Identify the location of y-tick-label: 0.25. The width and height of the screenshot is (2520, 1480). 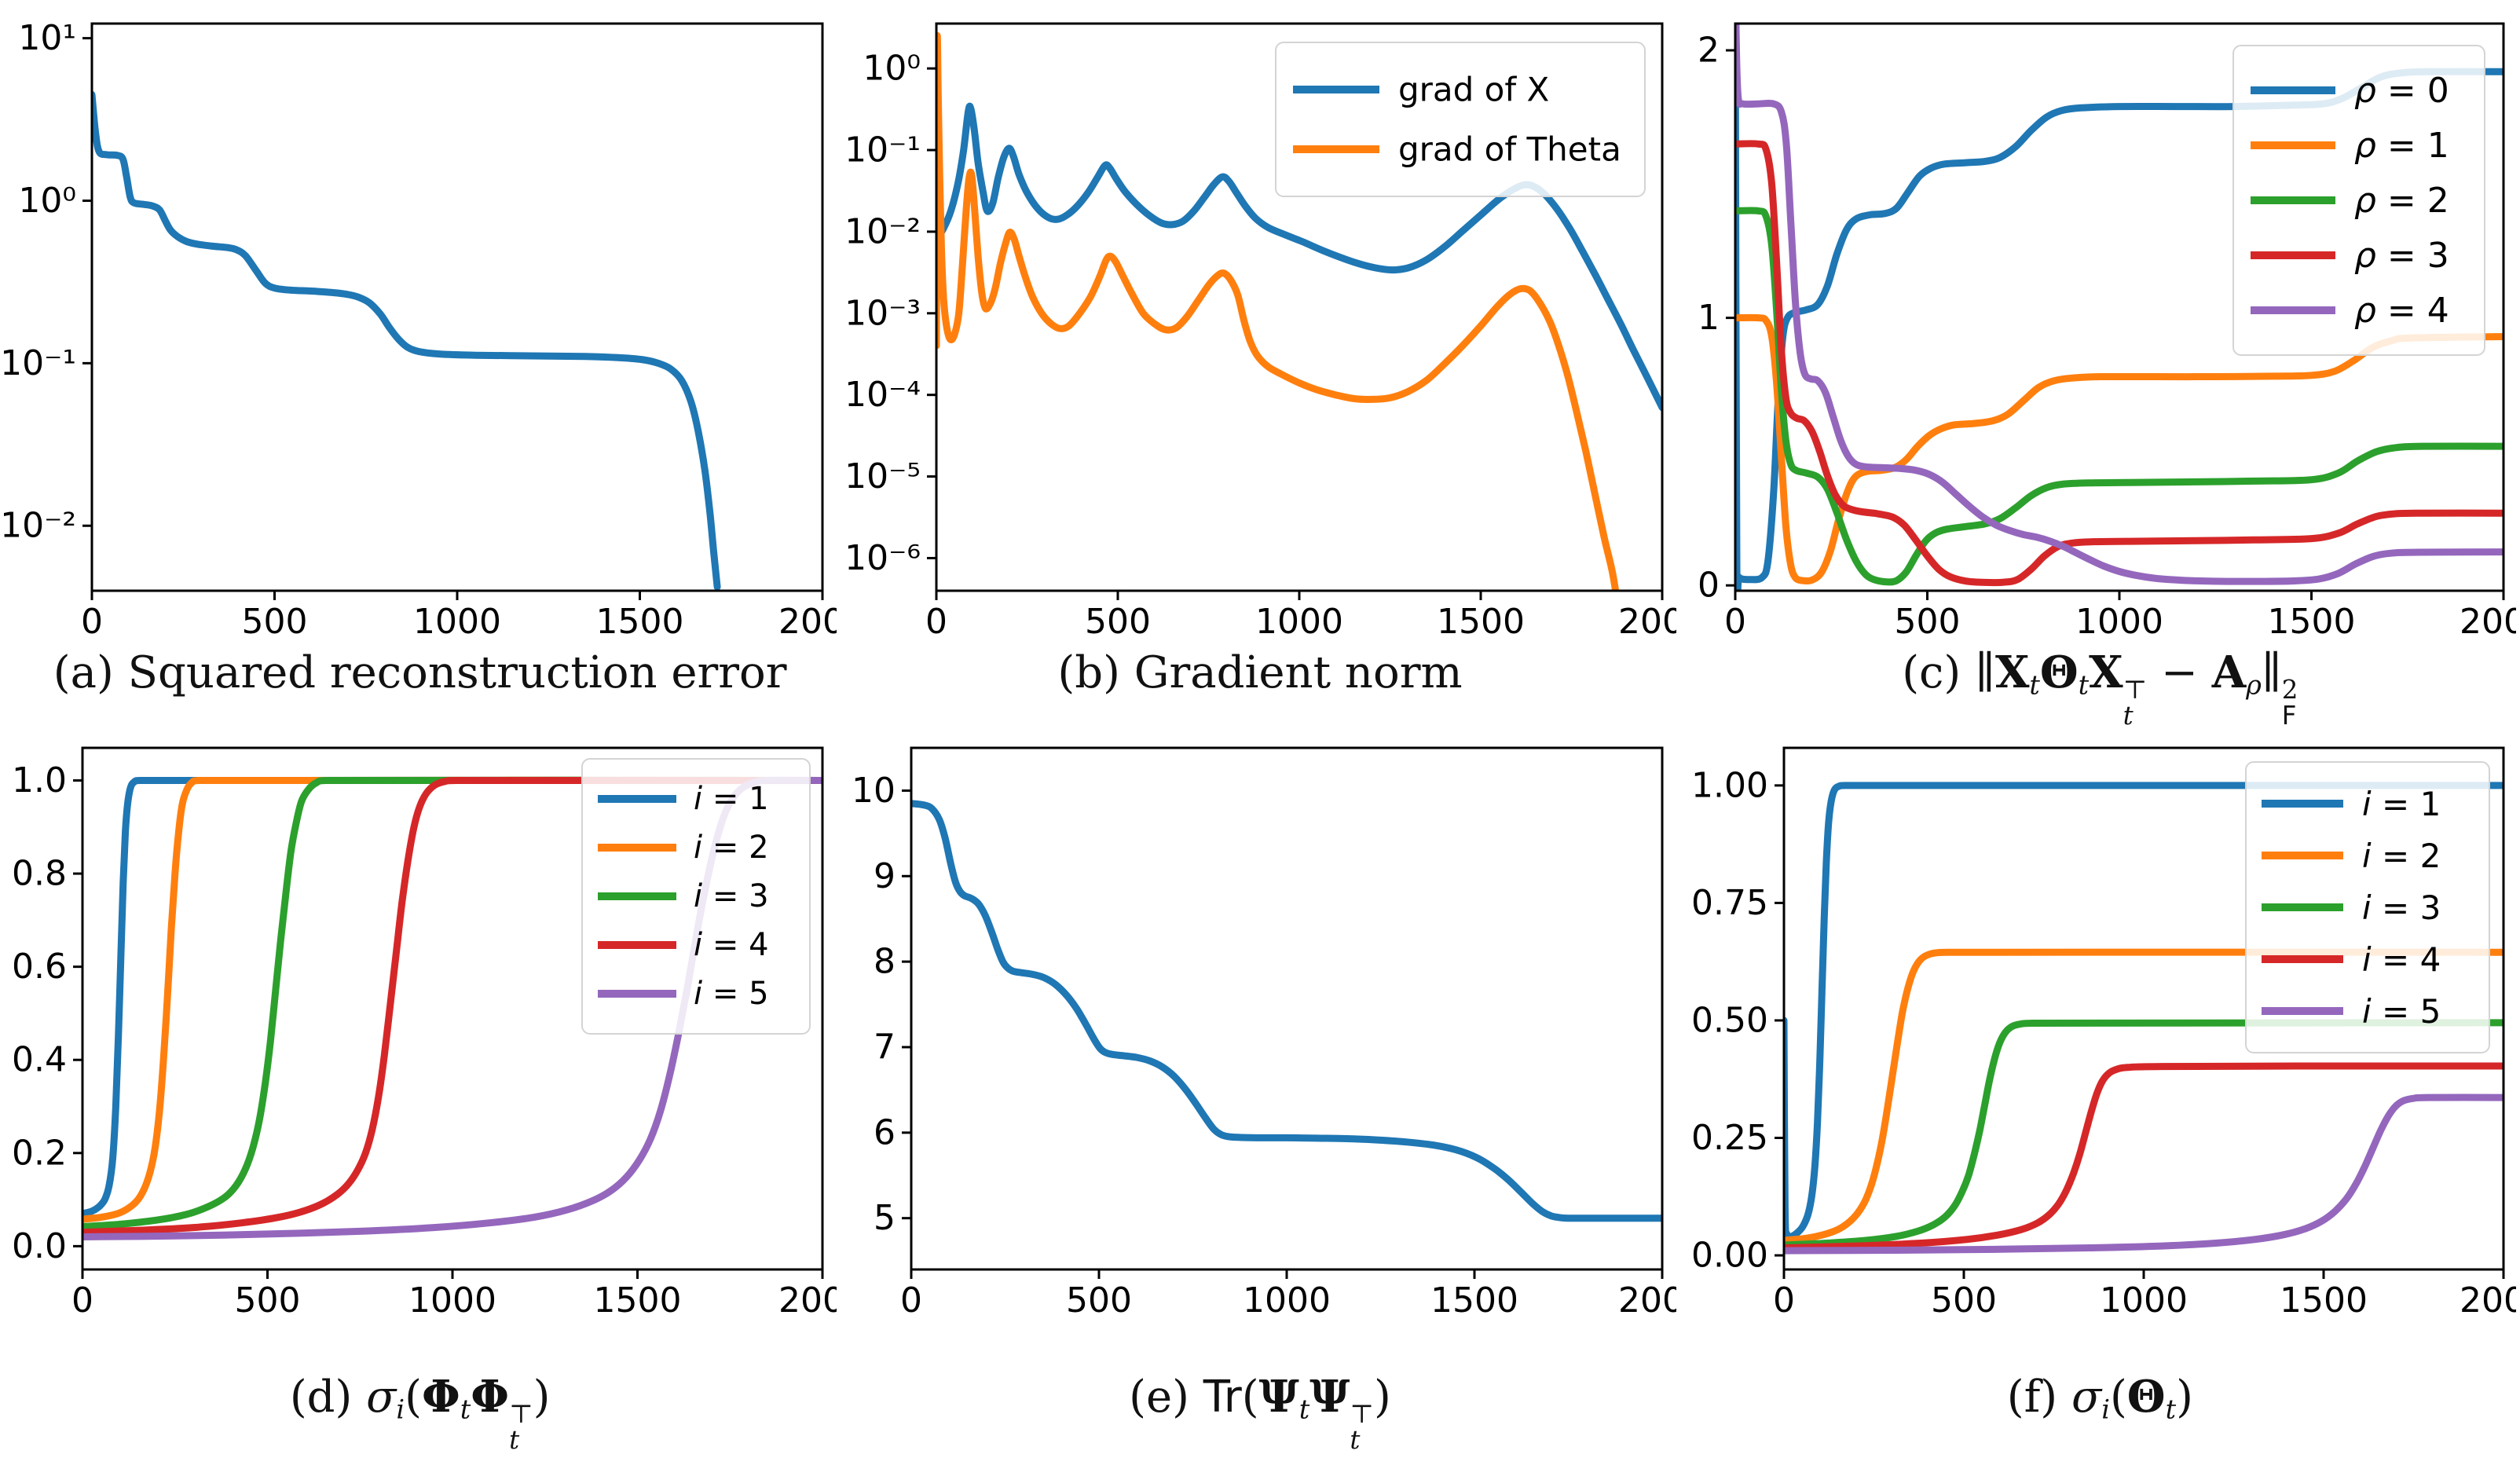
(1729, 1138).